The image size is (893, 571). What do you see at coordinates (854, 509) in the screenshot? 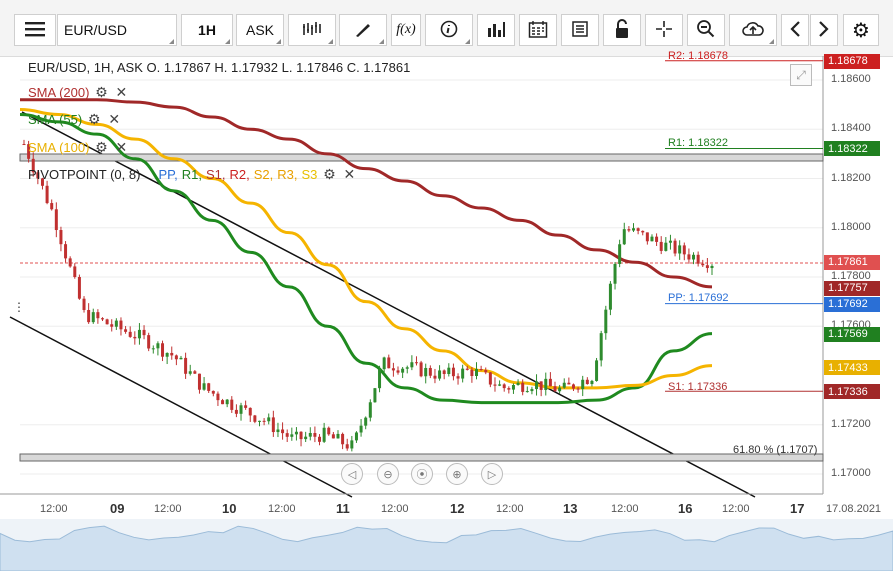
I see `time-tick: 17.08.2021` at bounding box center [854, 509].